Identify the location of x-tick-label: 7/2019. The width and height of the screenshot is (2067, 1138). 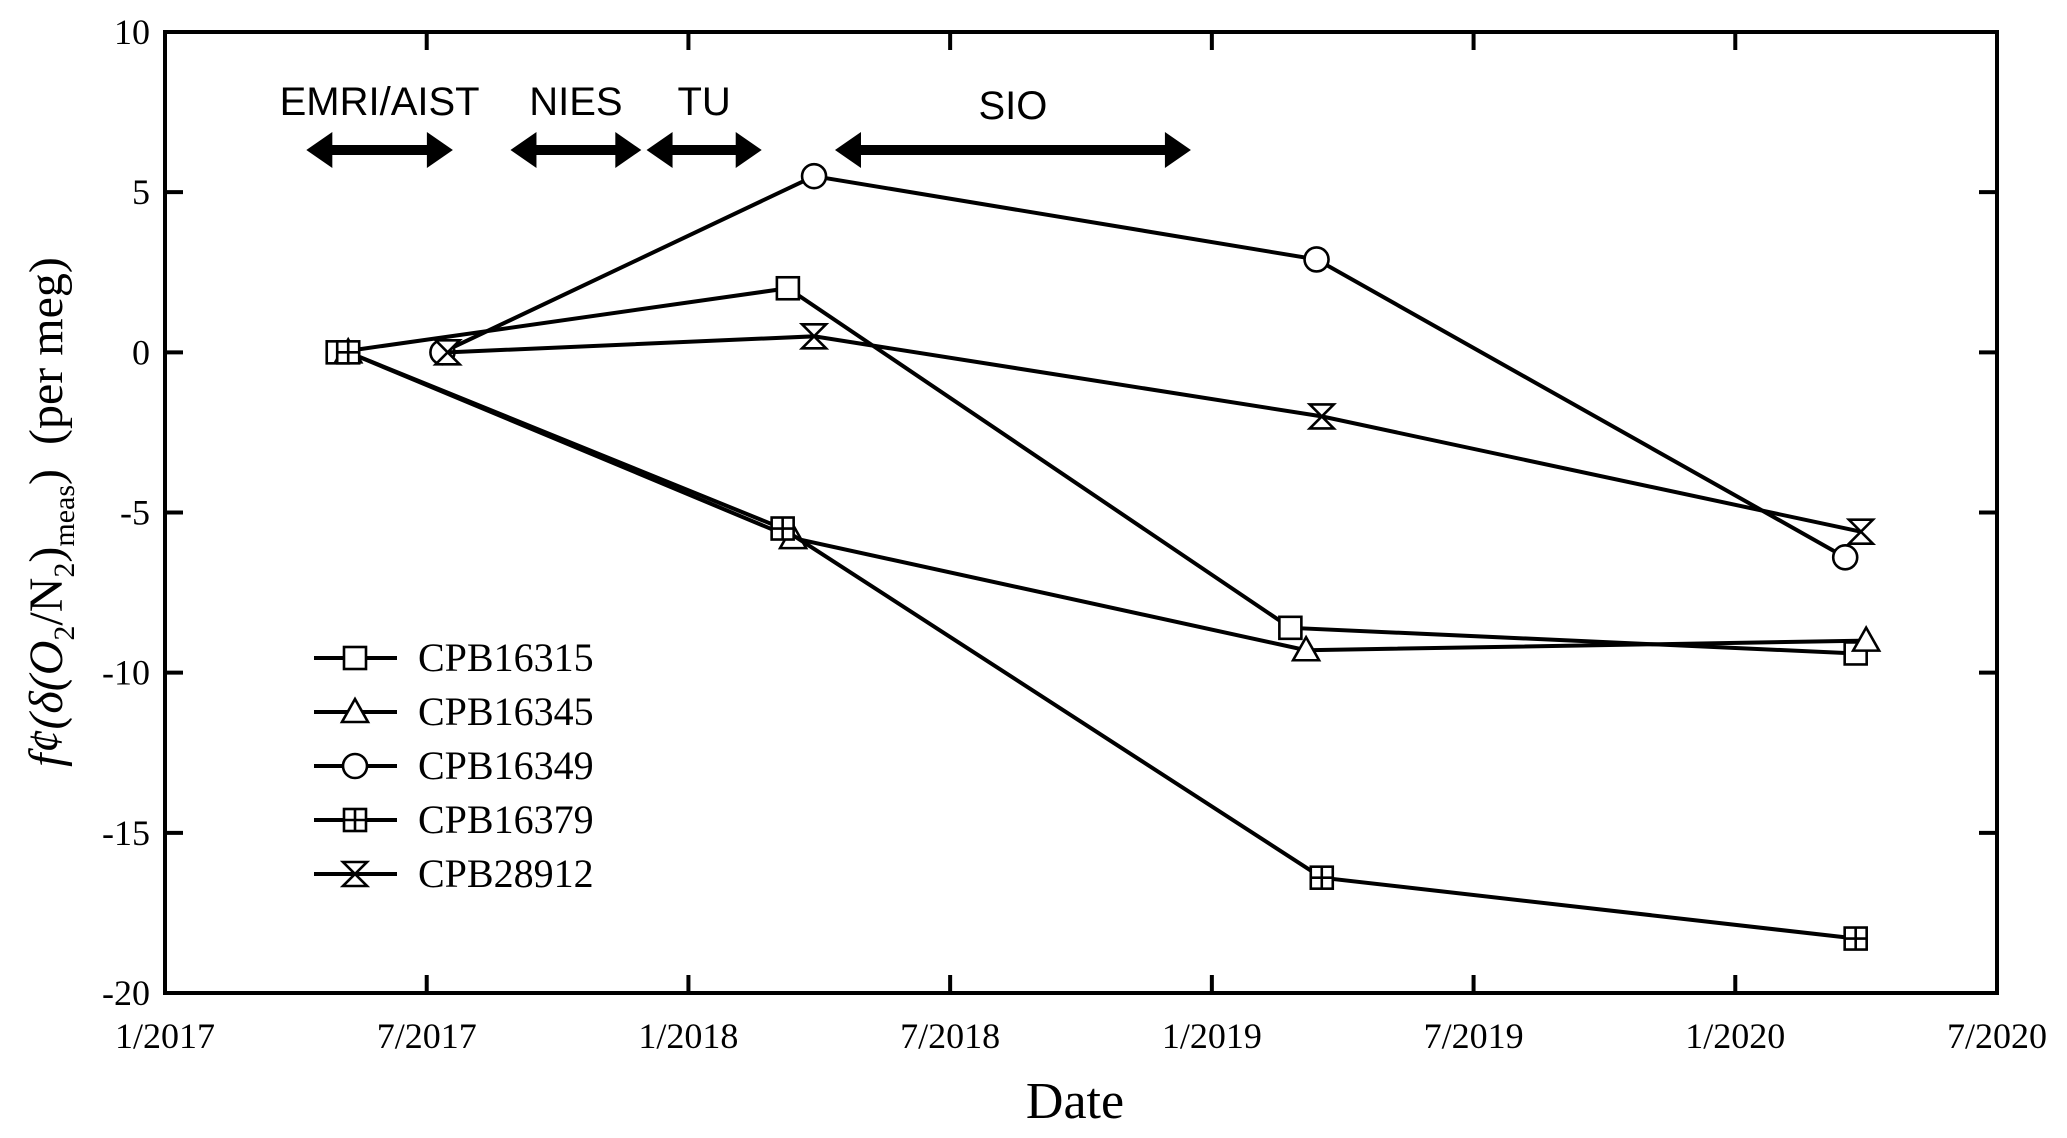
(1474, 1036).